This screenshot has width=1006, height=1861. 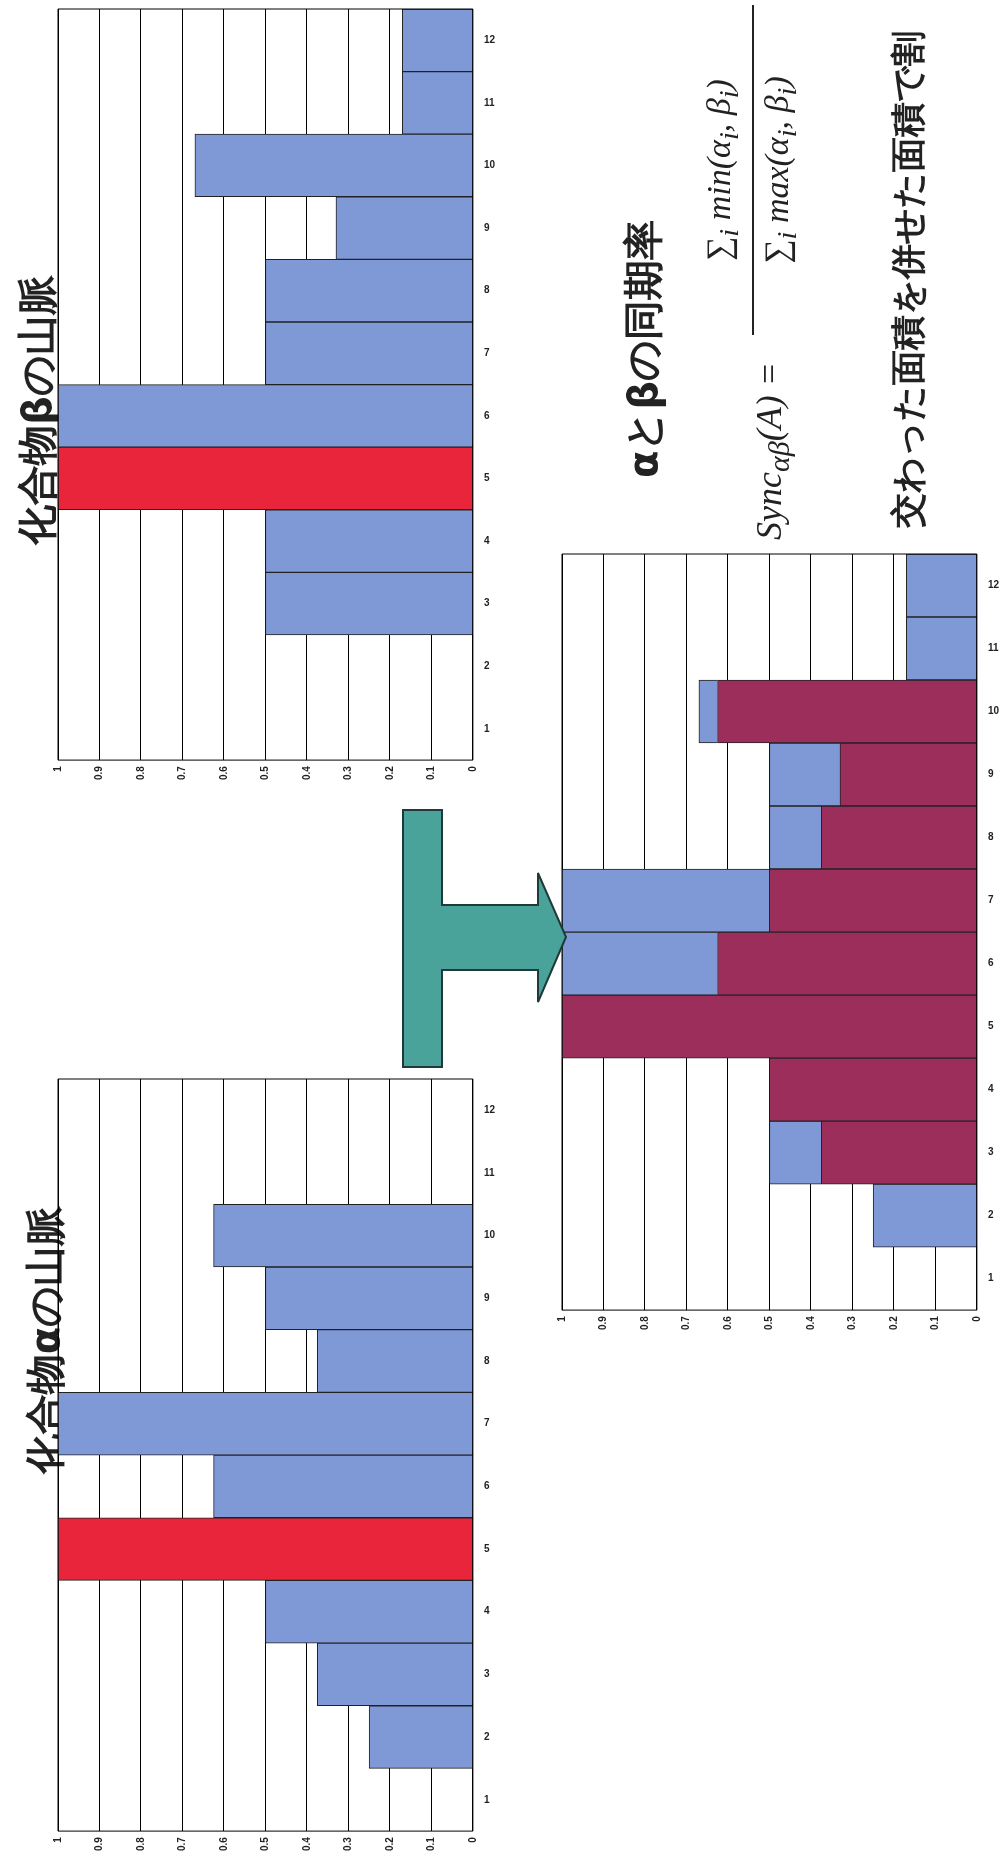 What do you see at coordinates (643, 348) in the screenshot?
I see `text: αとβの同期率` at bounding box center [643, 348].